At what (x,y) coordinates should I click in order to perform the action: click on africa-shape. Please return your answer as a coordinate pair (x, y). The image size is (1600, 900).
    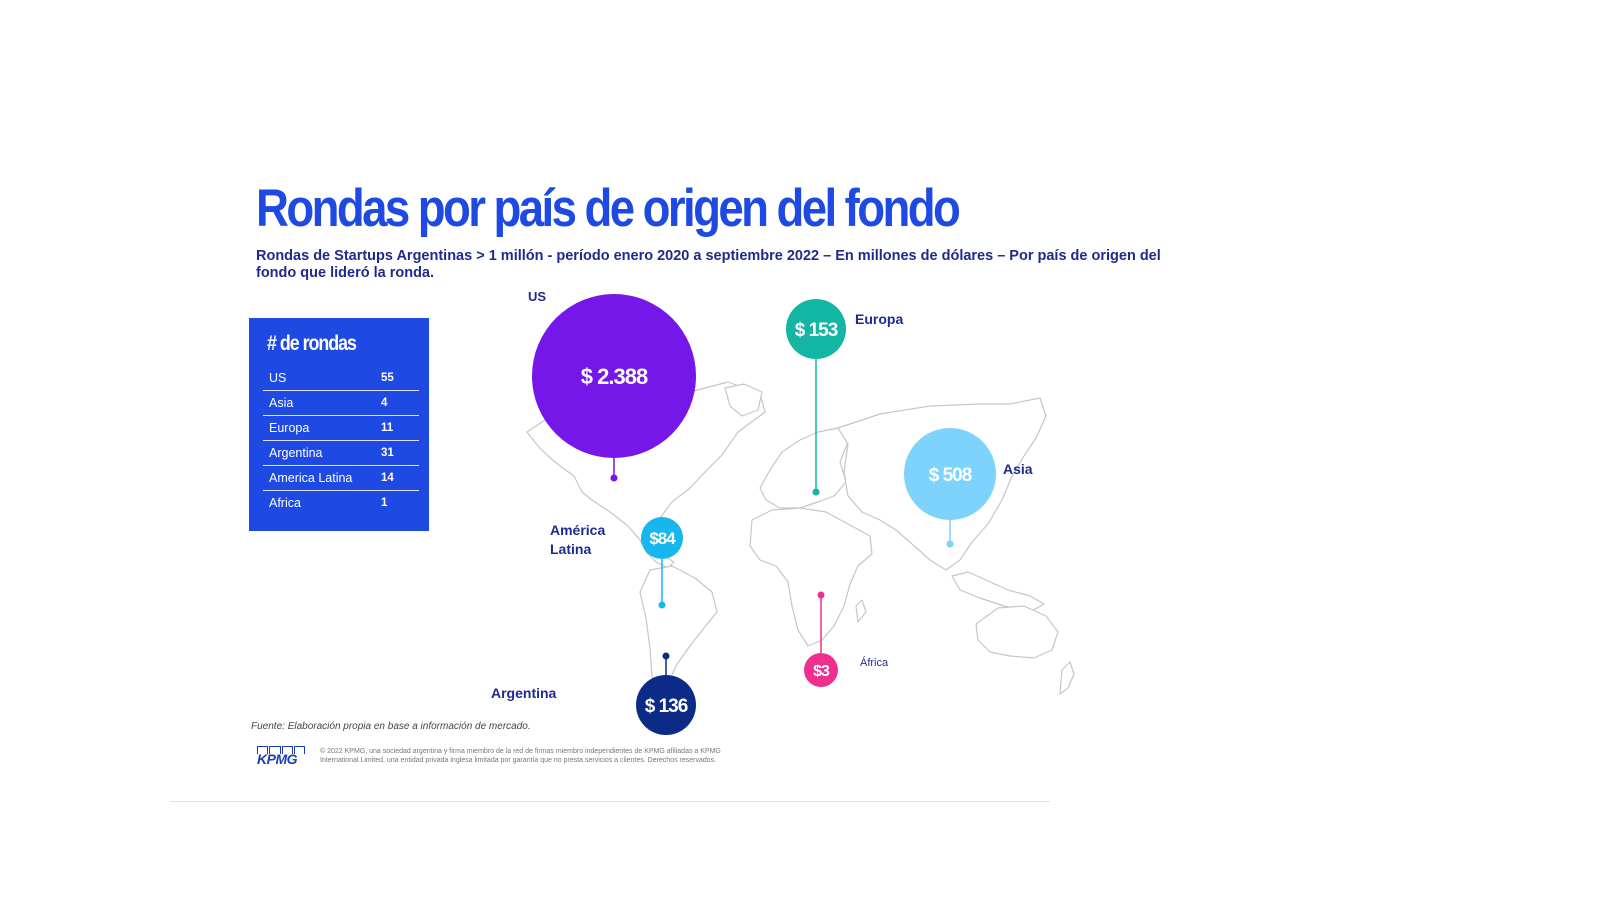
    Looking at the image, I should click on (811, 577).